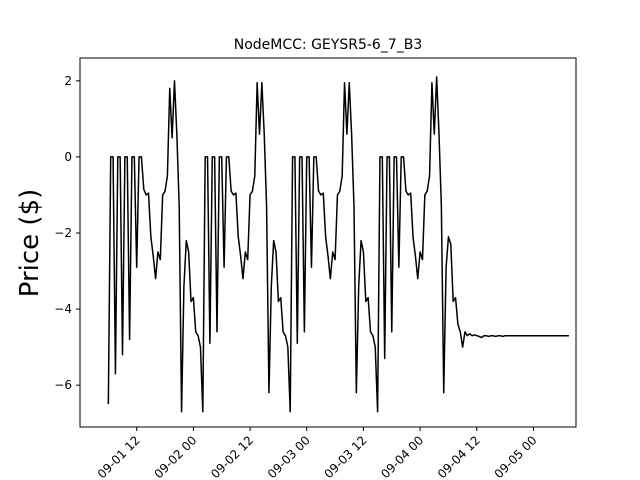 This screenshot has width=640, height=480. Describe the element at coordinates (402, 456) in the screenshot. I see `x-tick-label: 09-04 00` at that location.